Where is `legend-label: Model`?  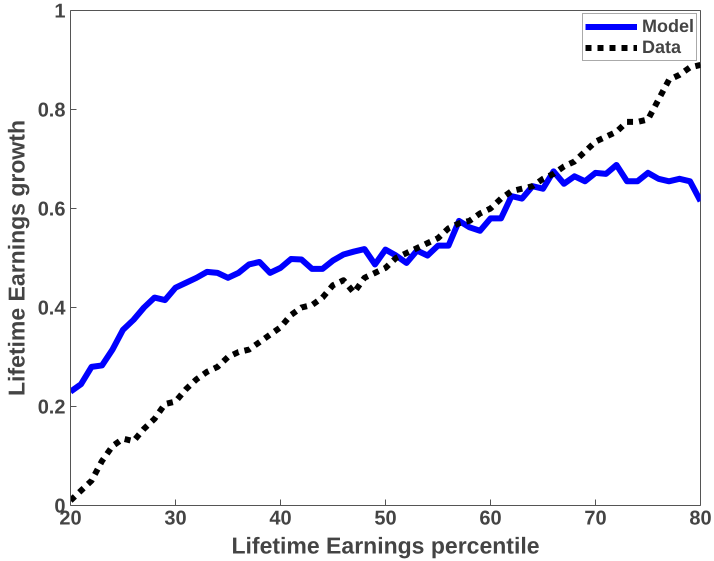
legend-label: Model is located at coordinates (668, 26).